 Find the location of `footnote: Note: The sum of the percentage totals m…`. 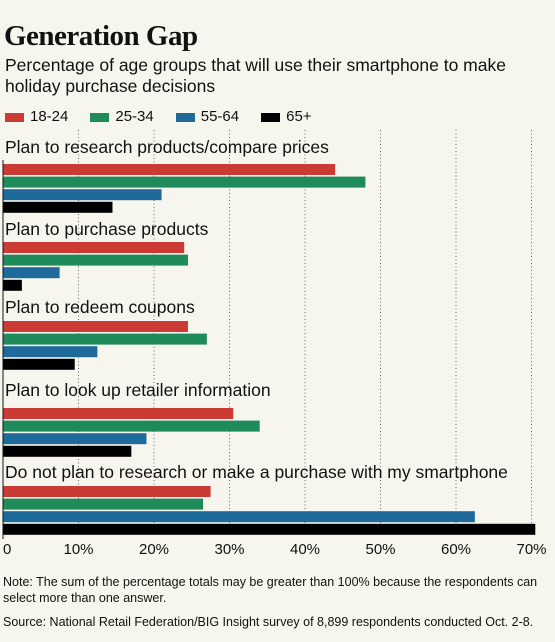

footnote: Note: The sum of the percentage totals m… is located at coordinates (270, 590).